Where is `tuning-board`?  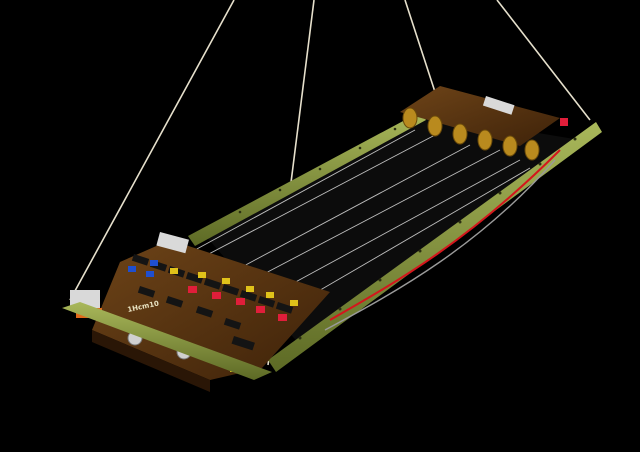 tuning-board is located at coordinates (484, 123).